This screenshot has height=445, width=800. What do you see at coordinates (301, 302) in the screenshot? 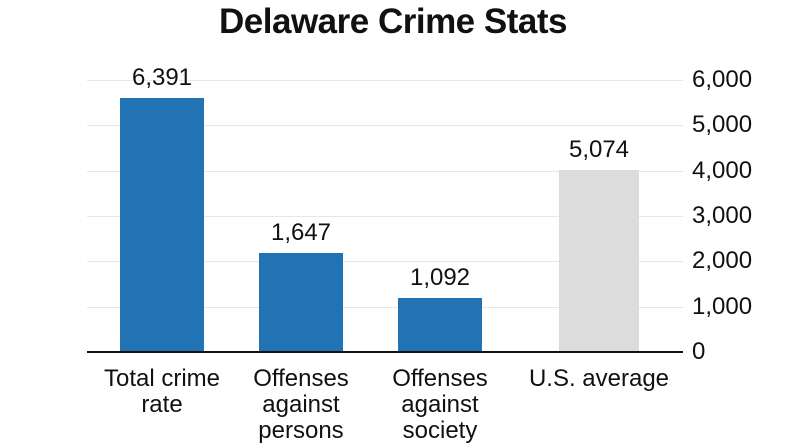
I see `bar-offenses-against-persons` at bounding box center [301, 302].